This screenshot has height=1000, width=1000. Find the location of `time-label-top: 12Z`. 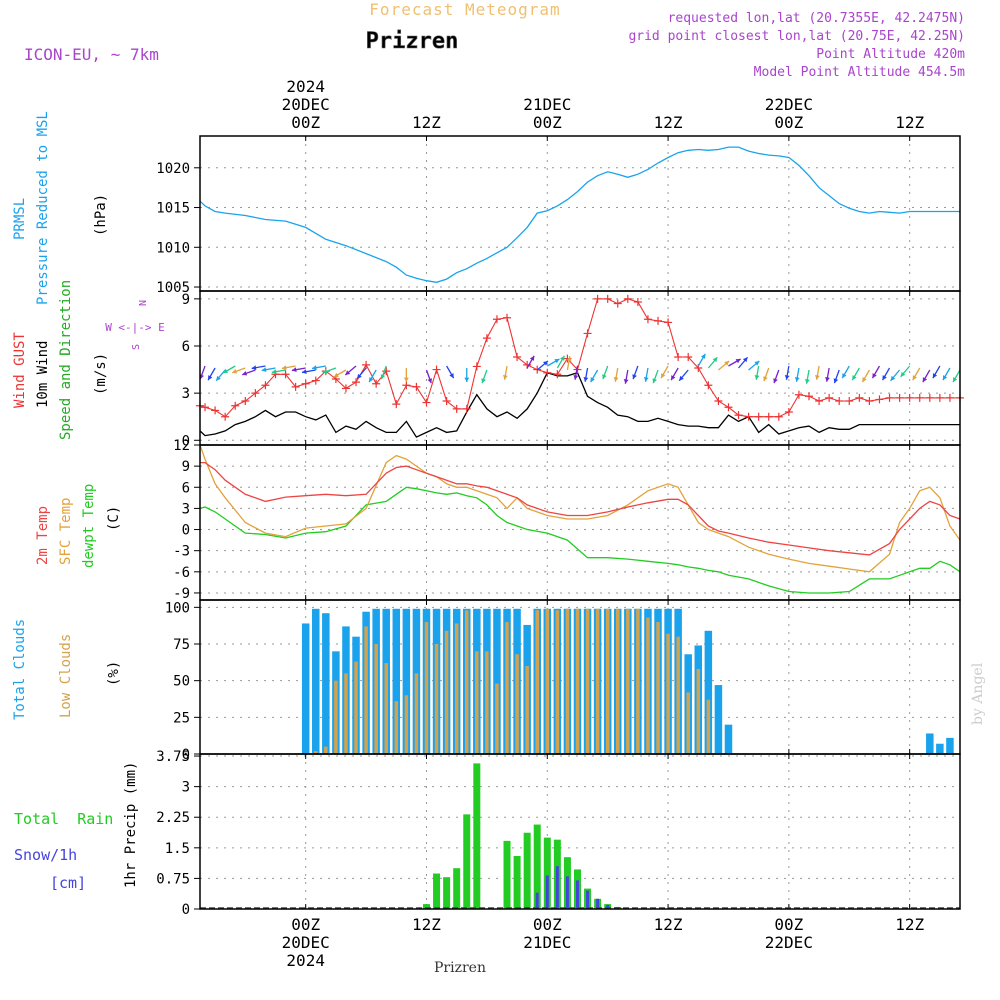

time-label-top: 12Z is located at coordinates (909, 122).